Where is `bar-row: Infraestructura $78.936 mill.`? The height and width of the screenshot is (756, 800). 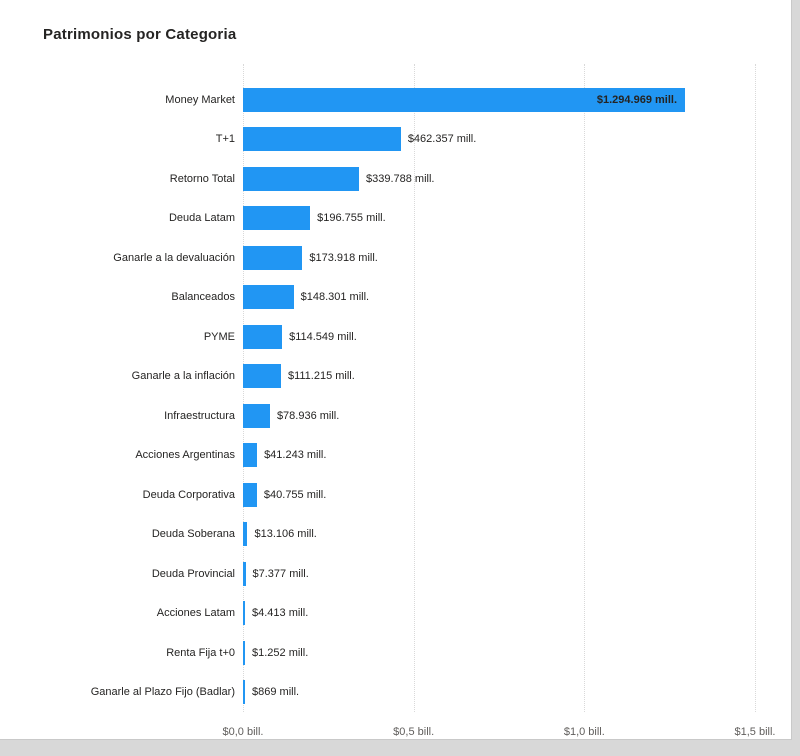 bar-row: Infraestructura $78.936 mill. is located at coordinates (410, 416).